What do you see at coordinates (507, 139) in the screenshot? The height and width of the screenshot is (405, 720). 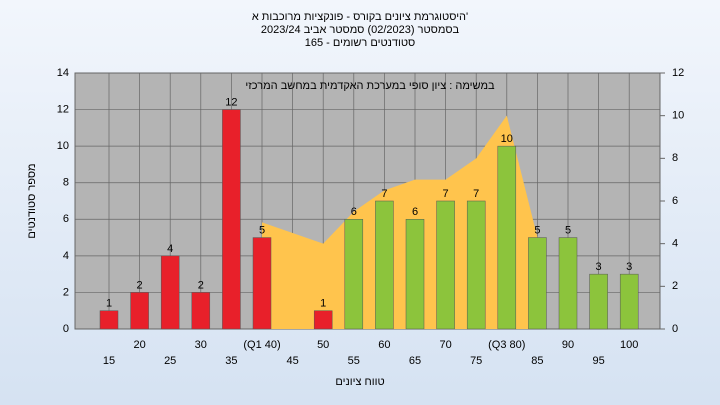 I see `value-label: 10` at bounding box center [507, 139].